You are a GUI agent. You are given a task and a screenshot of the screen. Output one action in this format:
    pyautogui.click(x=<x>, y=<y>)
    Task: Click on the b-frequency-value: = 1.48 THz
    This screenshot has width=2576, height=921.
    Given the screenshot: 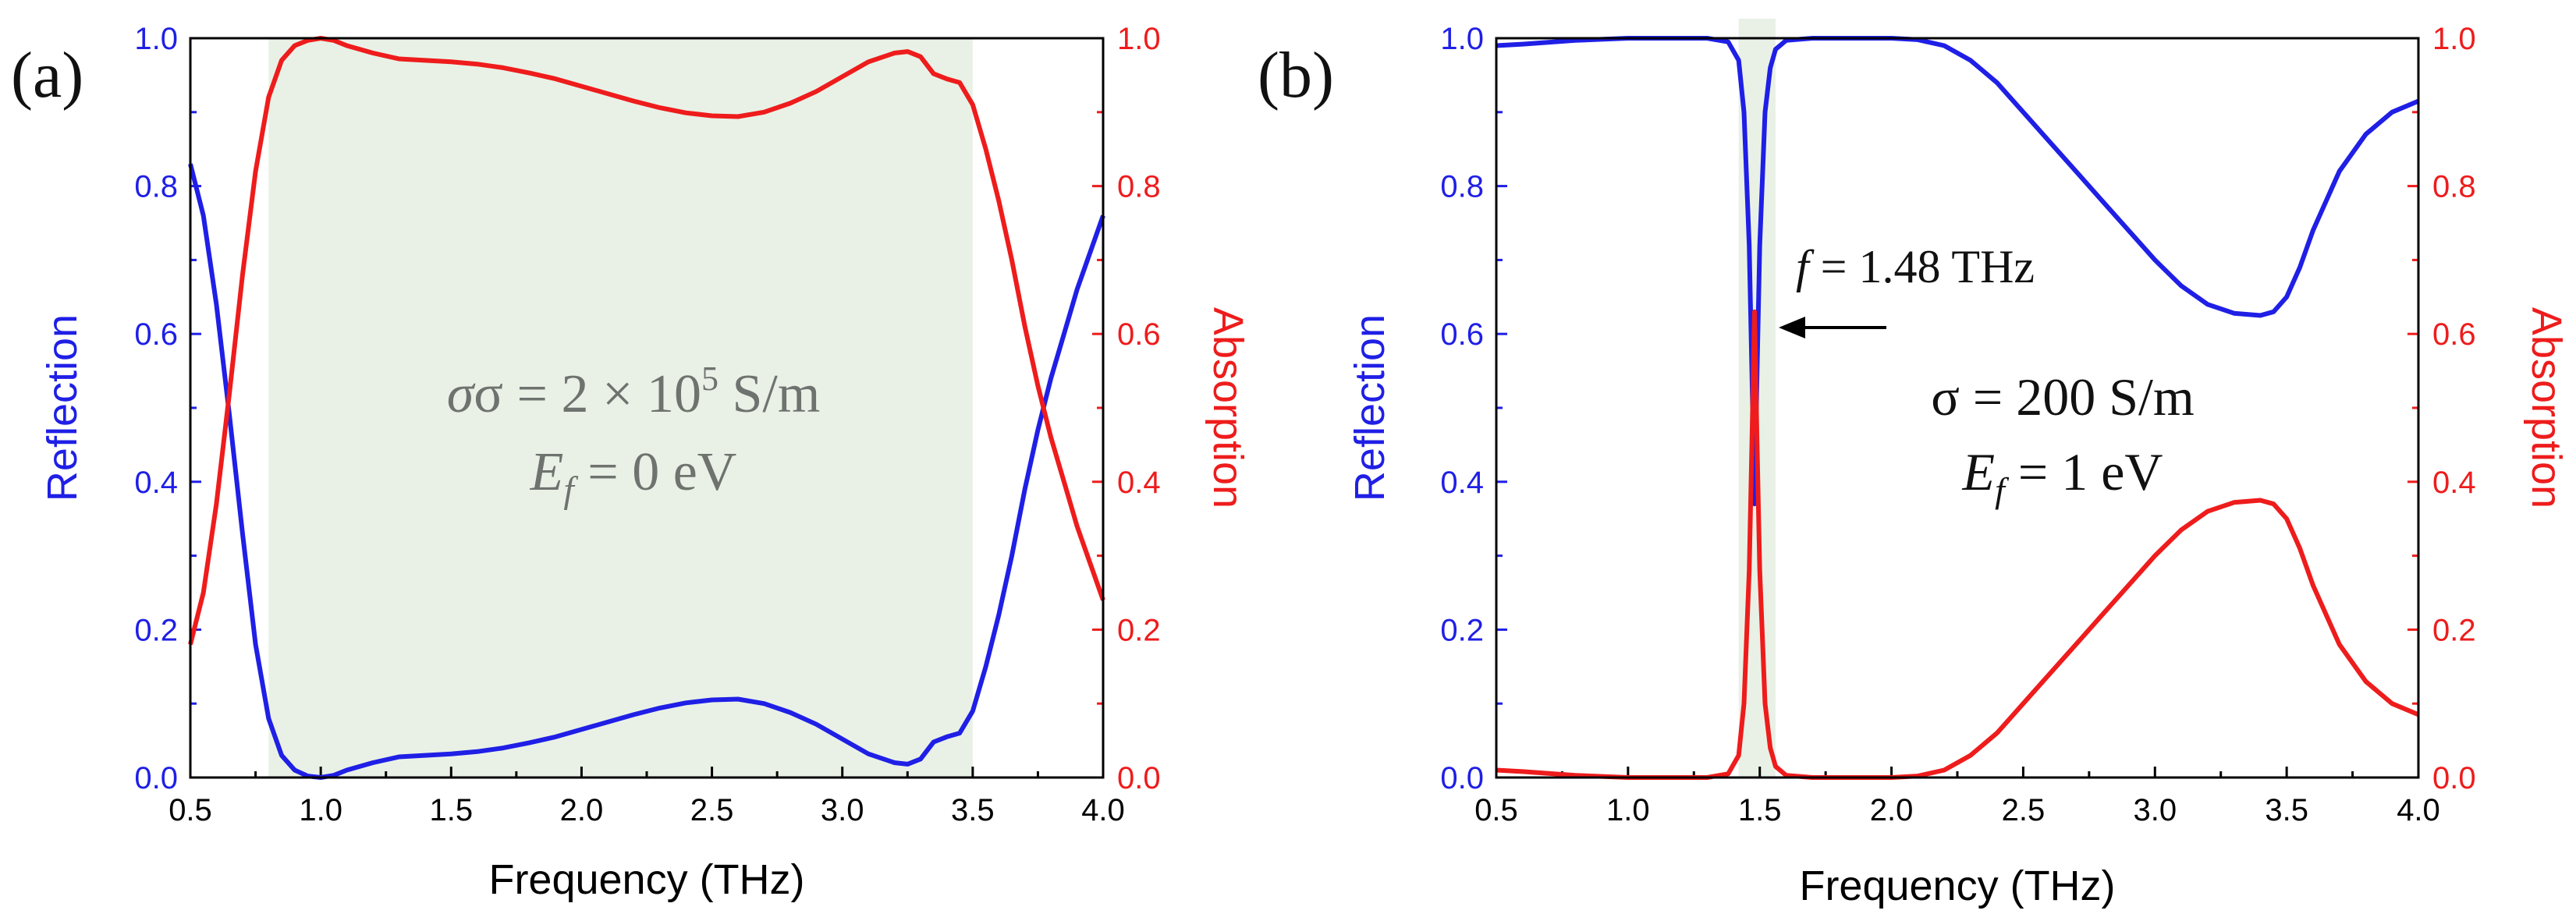 What is the action you would take?
    pyautogui.click(x=1922, y=266)
    